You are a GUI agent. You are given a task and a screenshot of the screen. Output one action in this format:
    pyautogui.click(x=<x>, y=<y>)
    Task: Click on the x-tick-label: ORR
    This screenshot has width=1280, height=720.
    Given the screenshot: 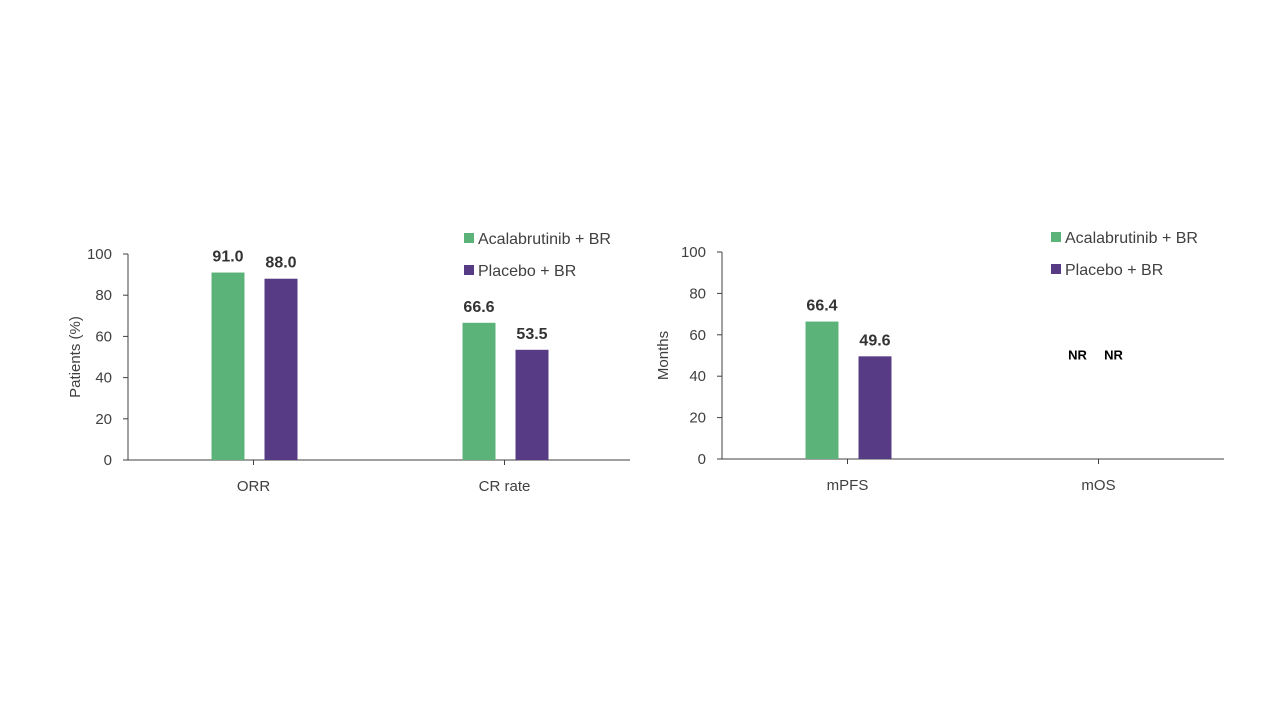 What is the action you would take?
    pyautogui.click(x=254, y=486)
    